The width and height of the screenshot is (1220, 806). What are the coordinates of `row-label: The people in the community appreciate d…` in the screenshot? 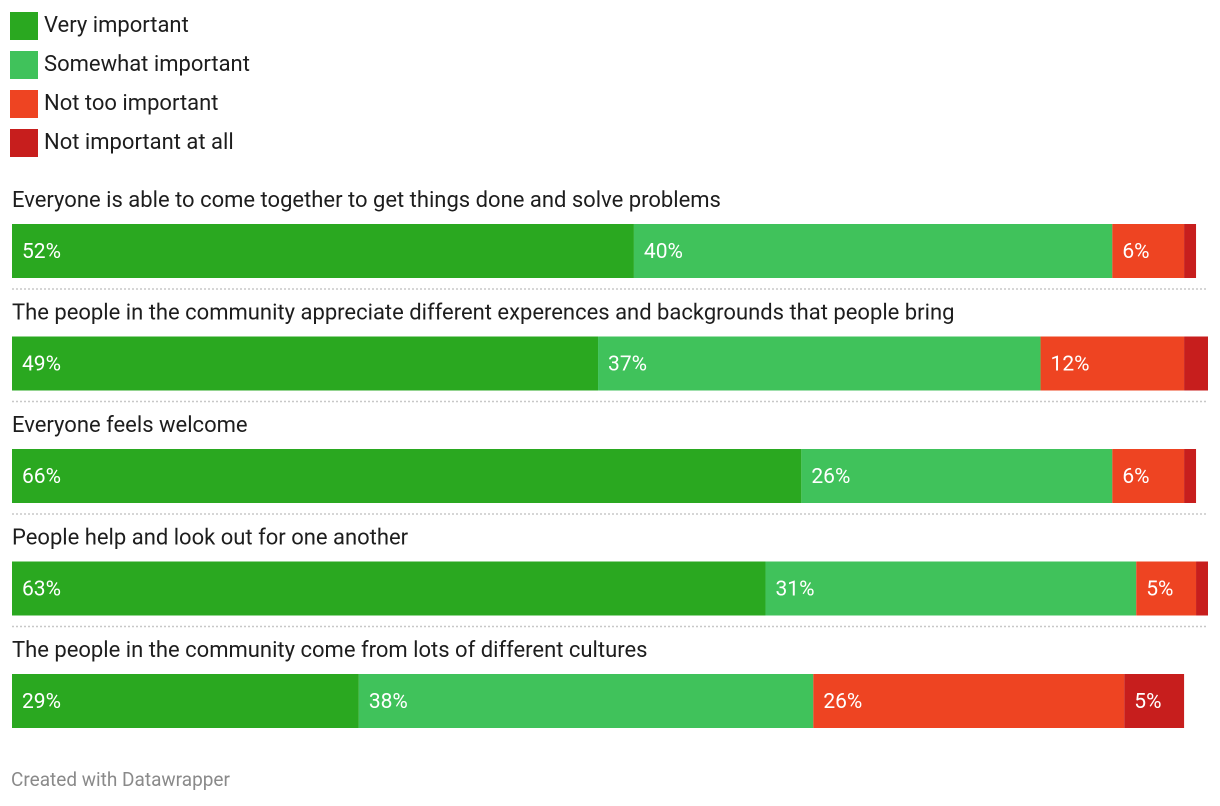 It's located at (483, 313).